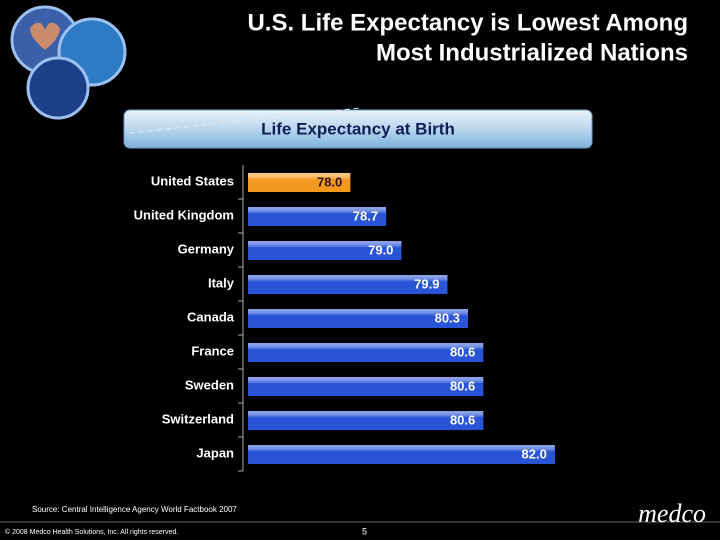 The height and width of the screenshot is (540, 720). What do you see at coordinates (184, 214) in the screenshot?
I see `category-label: United Kingdom` at bounding box center [184, 214].